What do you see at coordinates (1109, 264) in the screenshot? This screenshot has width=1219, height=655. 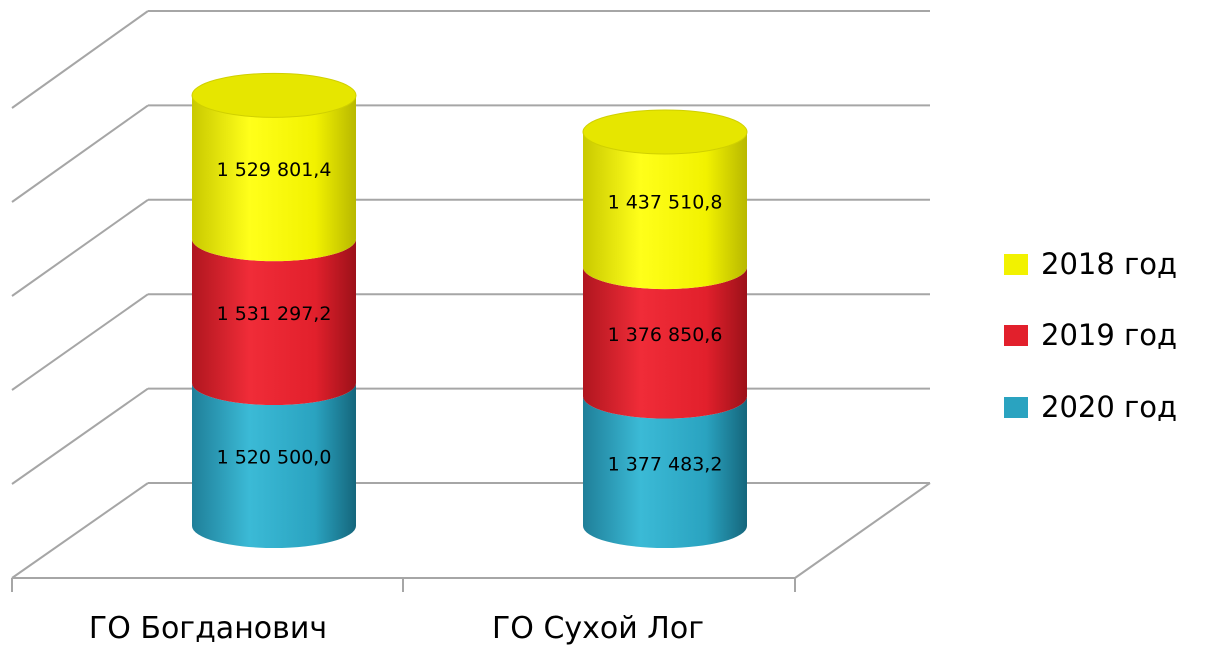 I see `legend-label: 2018 год` at bounding box center [1109, 264].